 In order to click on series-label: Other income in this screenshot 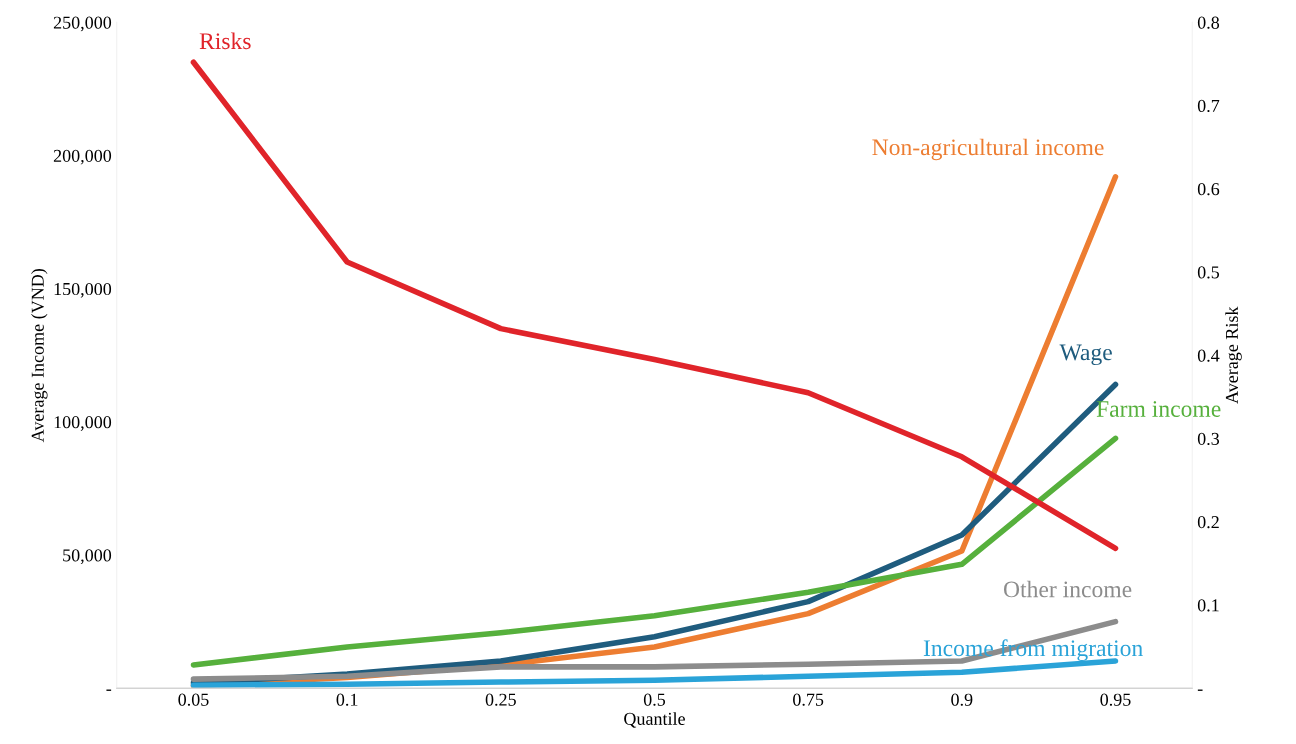, I will do `click(1067, 589)`.